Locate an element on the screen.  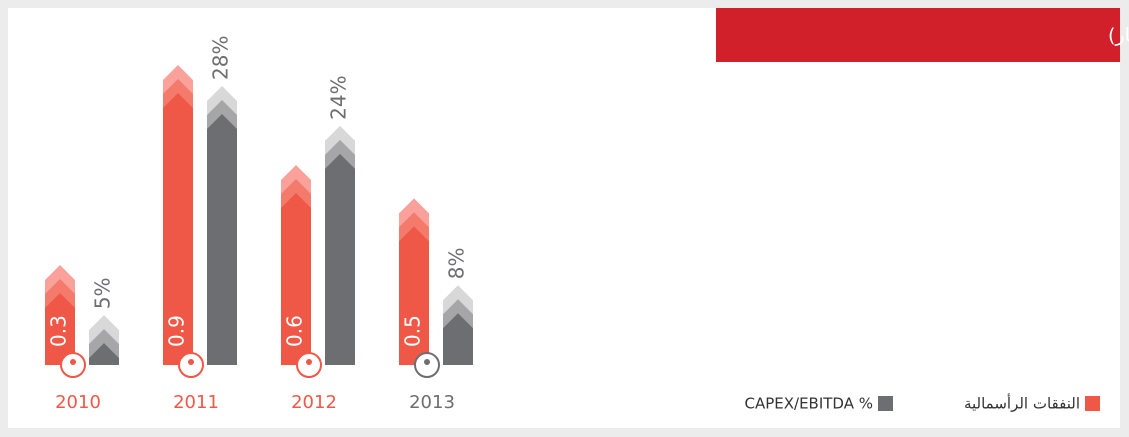
value-label: 0.9 is located at coordinates (177, 331).